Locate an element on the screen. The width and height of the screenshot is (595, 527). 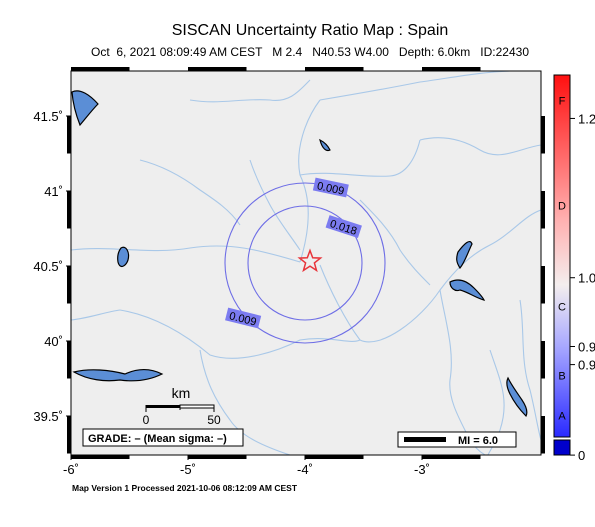
colorbar-grade-label: A is located at coordinates (562, 416).